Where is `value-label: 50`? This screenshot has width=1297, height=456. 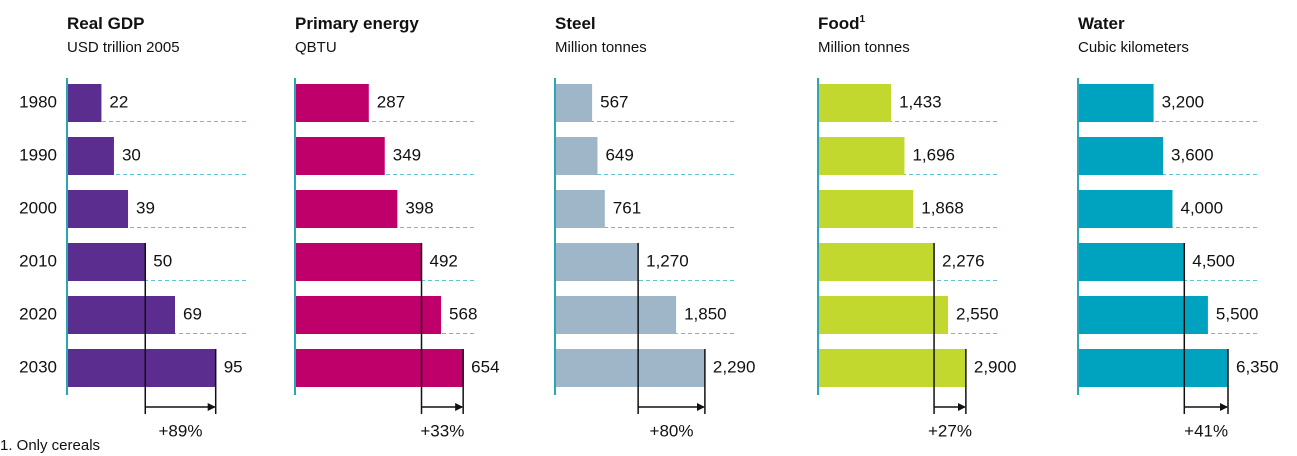 value-label: 50 is located at coordinates (162, 260).